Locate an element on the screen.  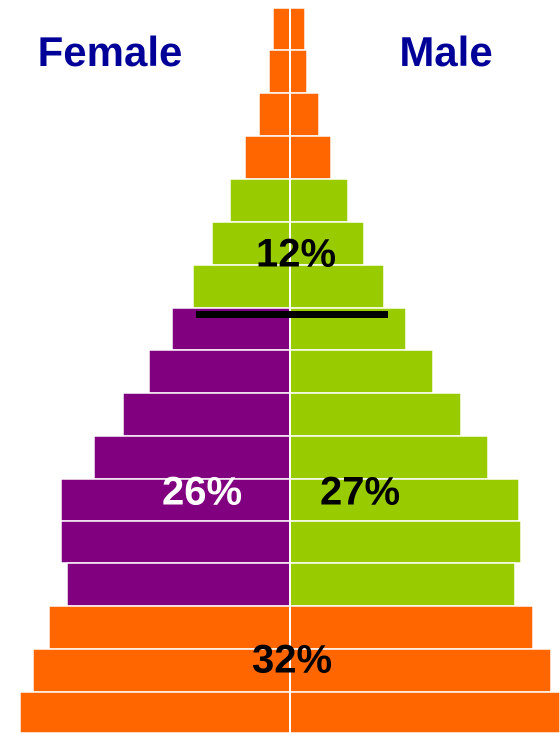
divider is located at coordinates (292, 314).